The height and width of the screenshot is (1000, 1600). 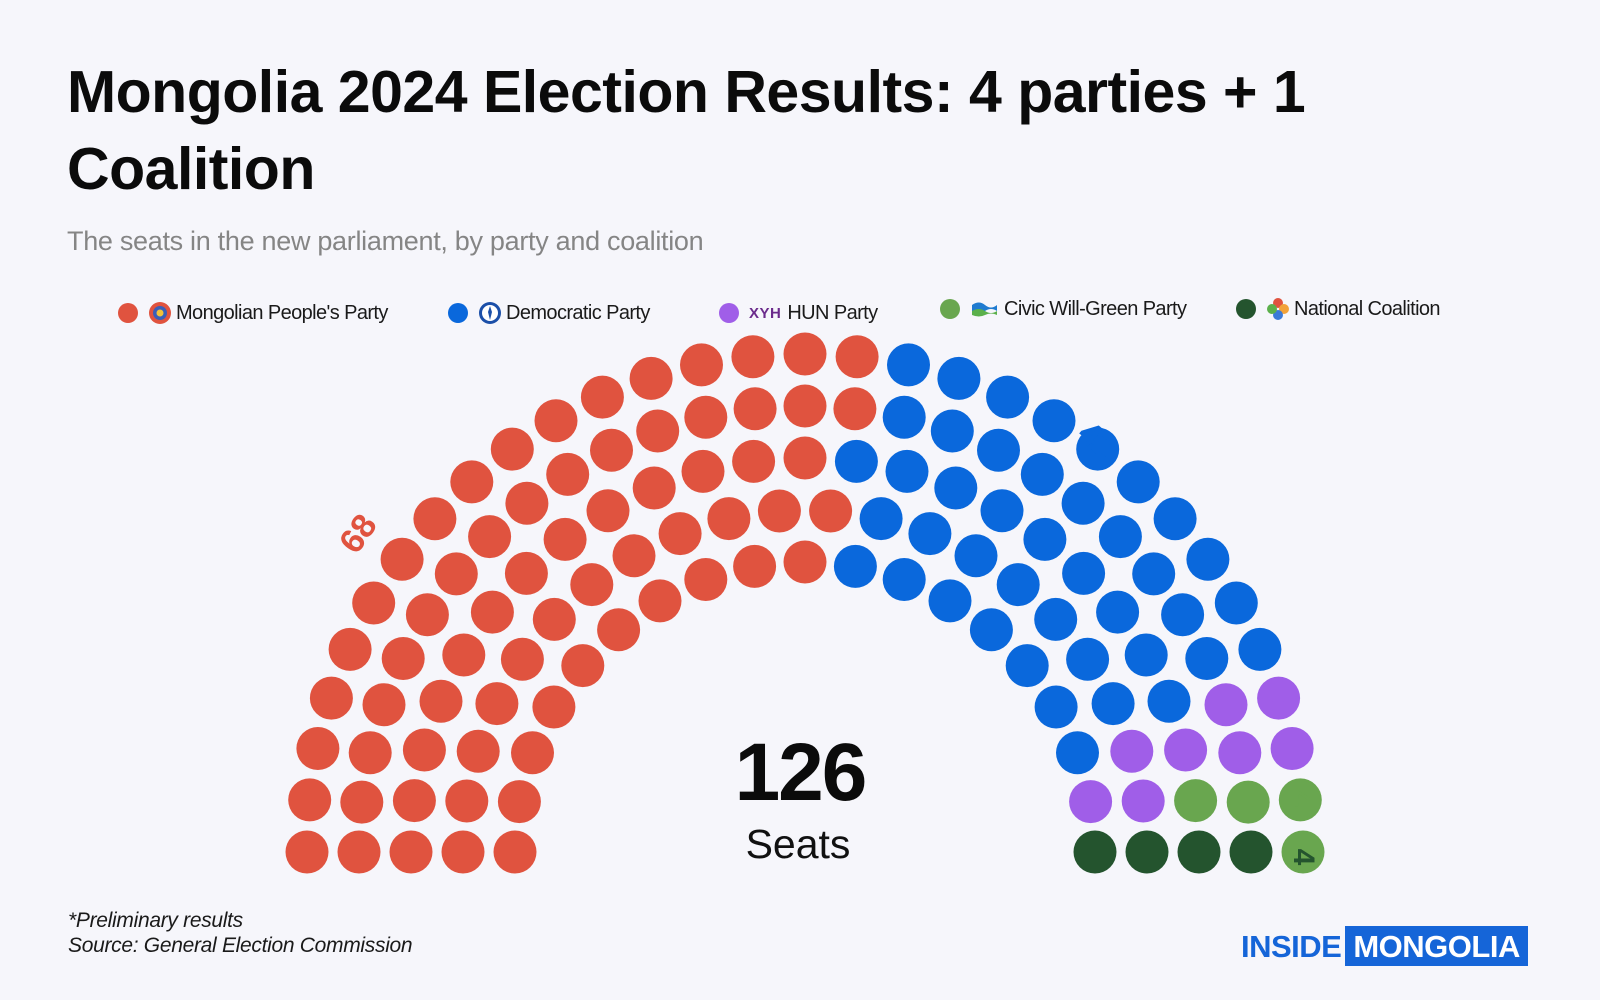 I want to click on total-seats-number: 126, so click(x=800, y=772).